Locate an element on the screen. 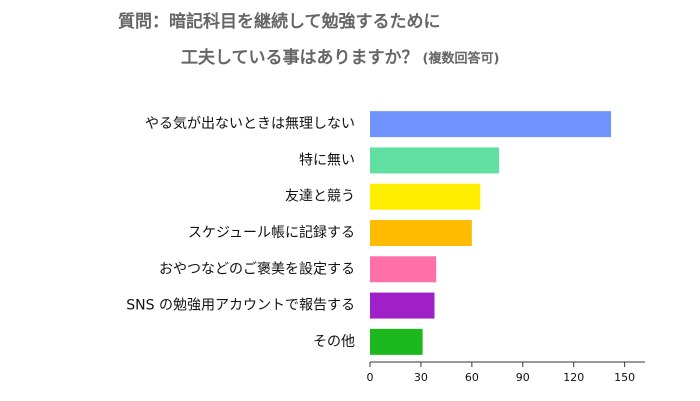  x-tick-label: 150 is located at coordinates (624, 377).